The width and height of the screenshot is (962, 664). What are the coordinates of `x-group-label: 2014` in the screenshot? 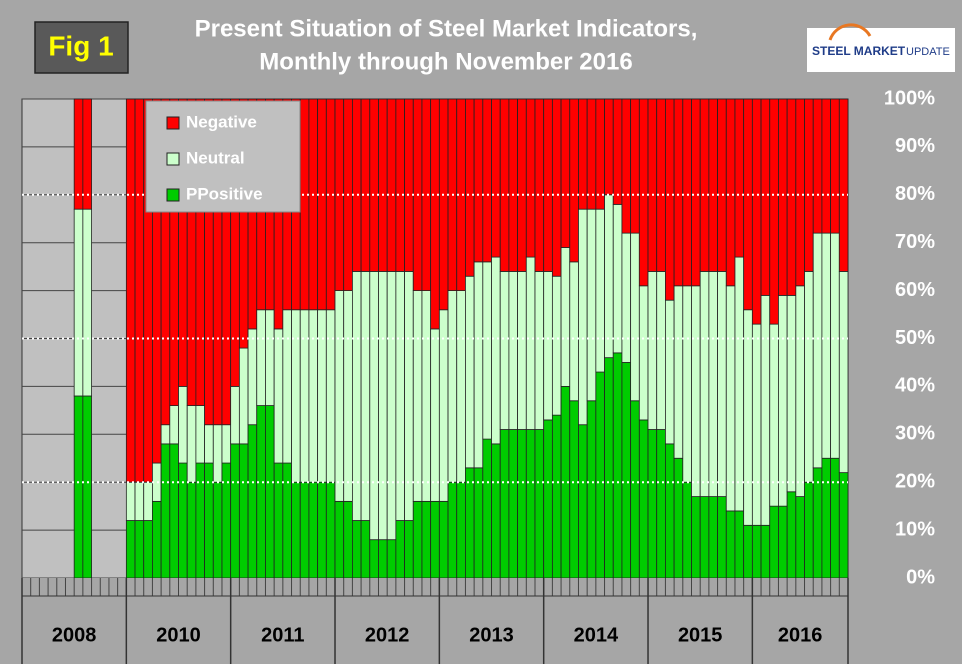 It's located at (596, 635).